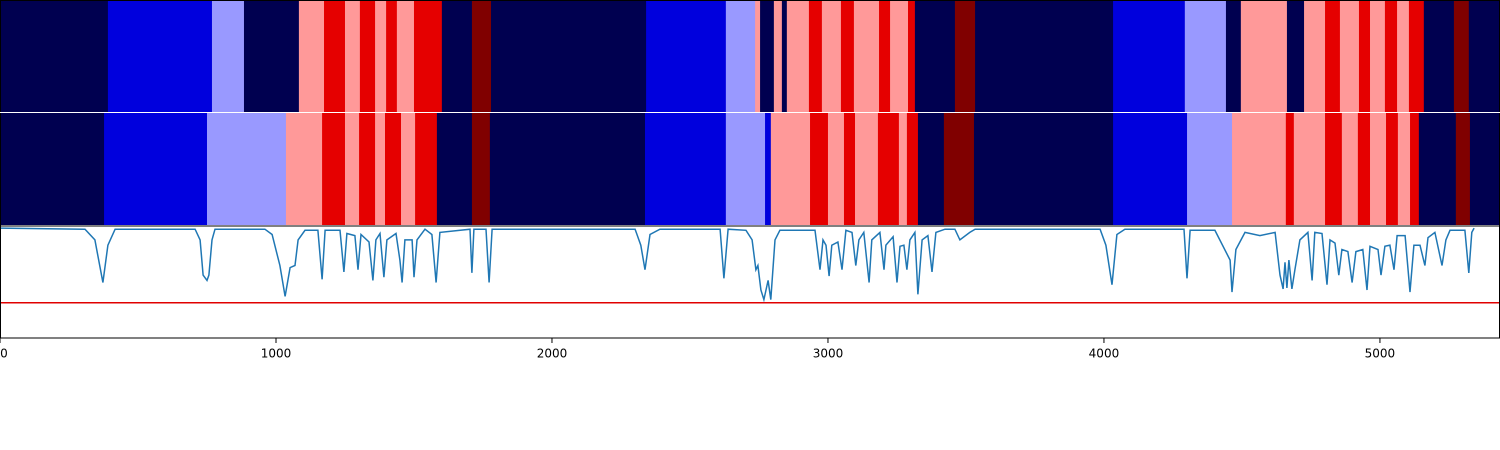 The height and width of the screenshot is (450, 1500). Describe the element at coordinates (552, 354) in the screenshot. I see `x-tick-label: 2000` at that location.